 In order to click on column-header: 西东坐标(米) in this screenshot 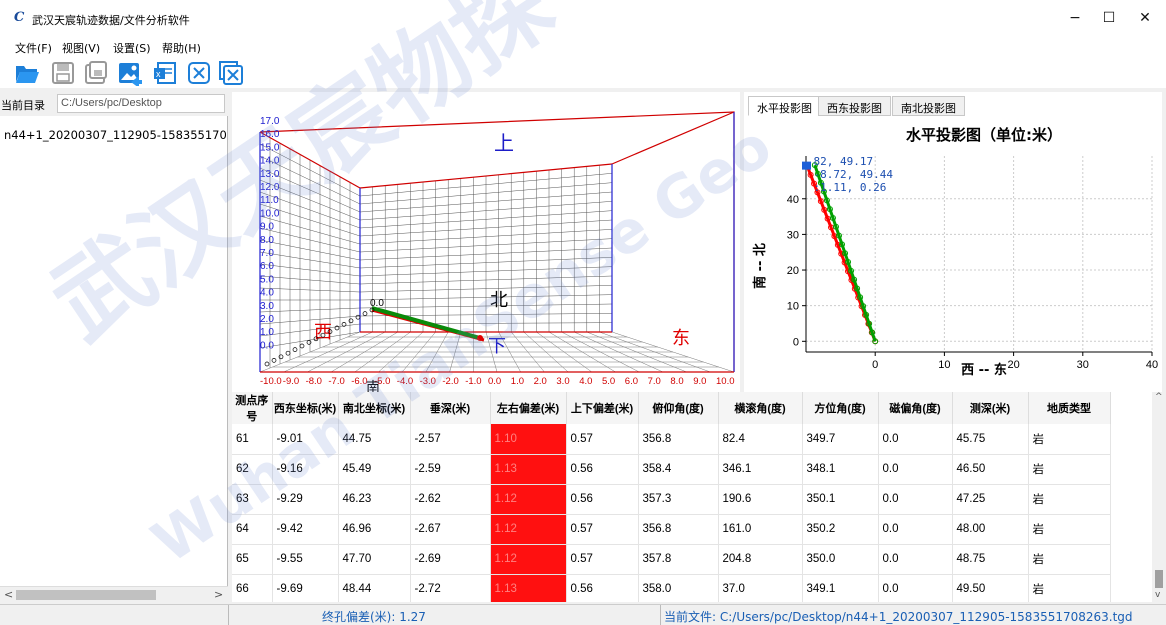, I will do `click(305, 408)`.